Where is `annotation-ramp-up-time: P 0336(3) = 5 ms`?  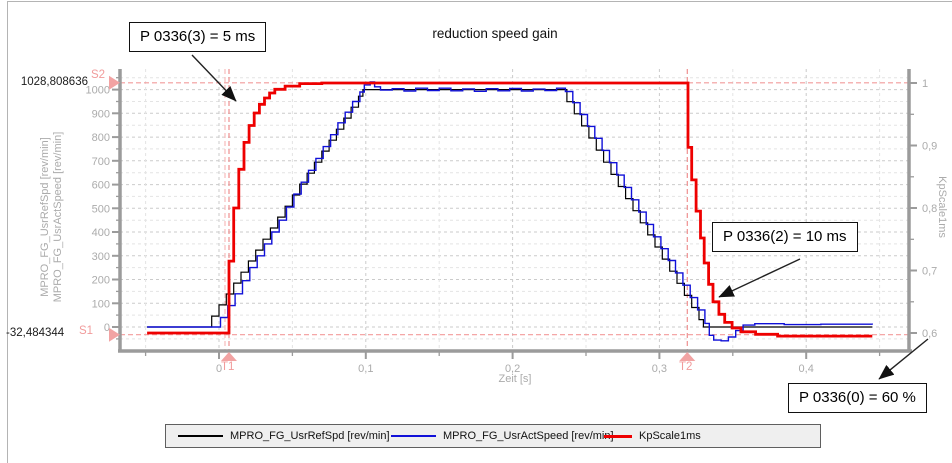
annotation-ramp-up-time: P 0336(3) = 5 ms is located at coordinates (198, 37).